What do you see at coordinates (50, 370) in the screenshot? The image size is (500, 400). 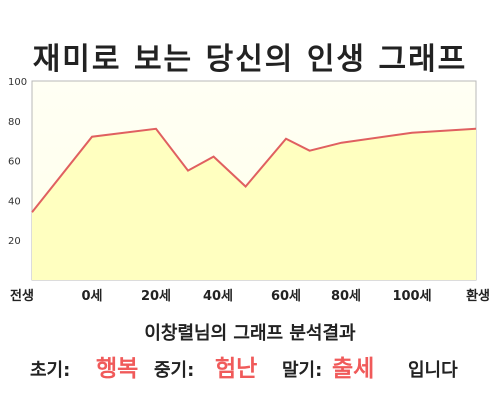 I see `early-label: 초기:` at bounding box center [50, 370].